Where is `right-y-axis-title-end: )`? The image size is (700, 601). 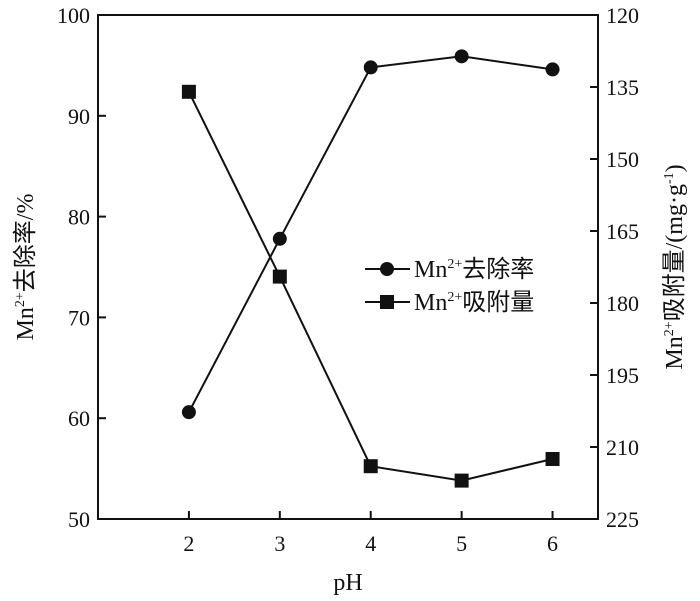 right-y-axis-title-end: ) is located at coordinates (675, 168).